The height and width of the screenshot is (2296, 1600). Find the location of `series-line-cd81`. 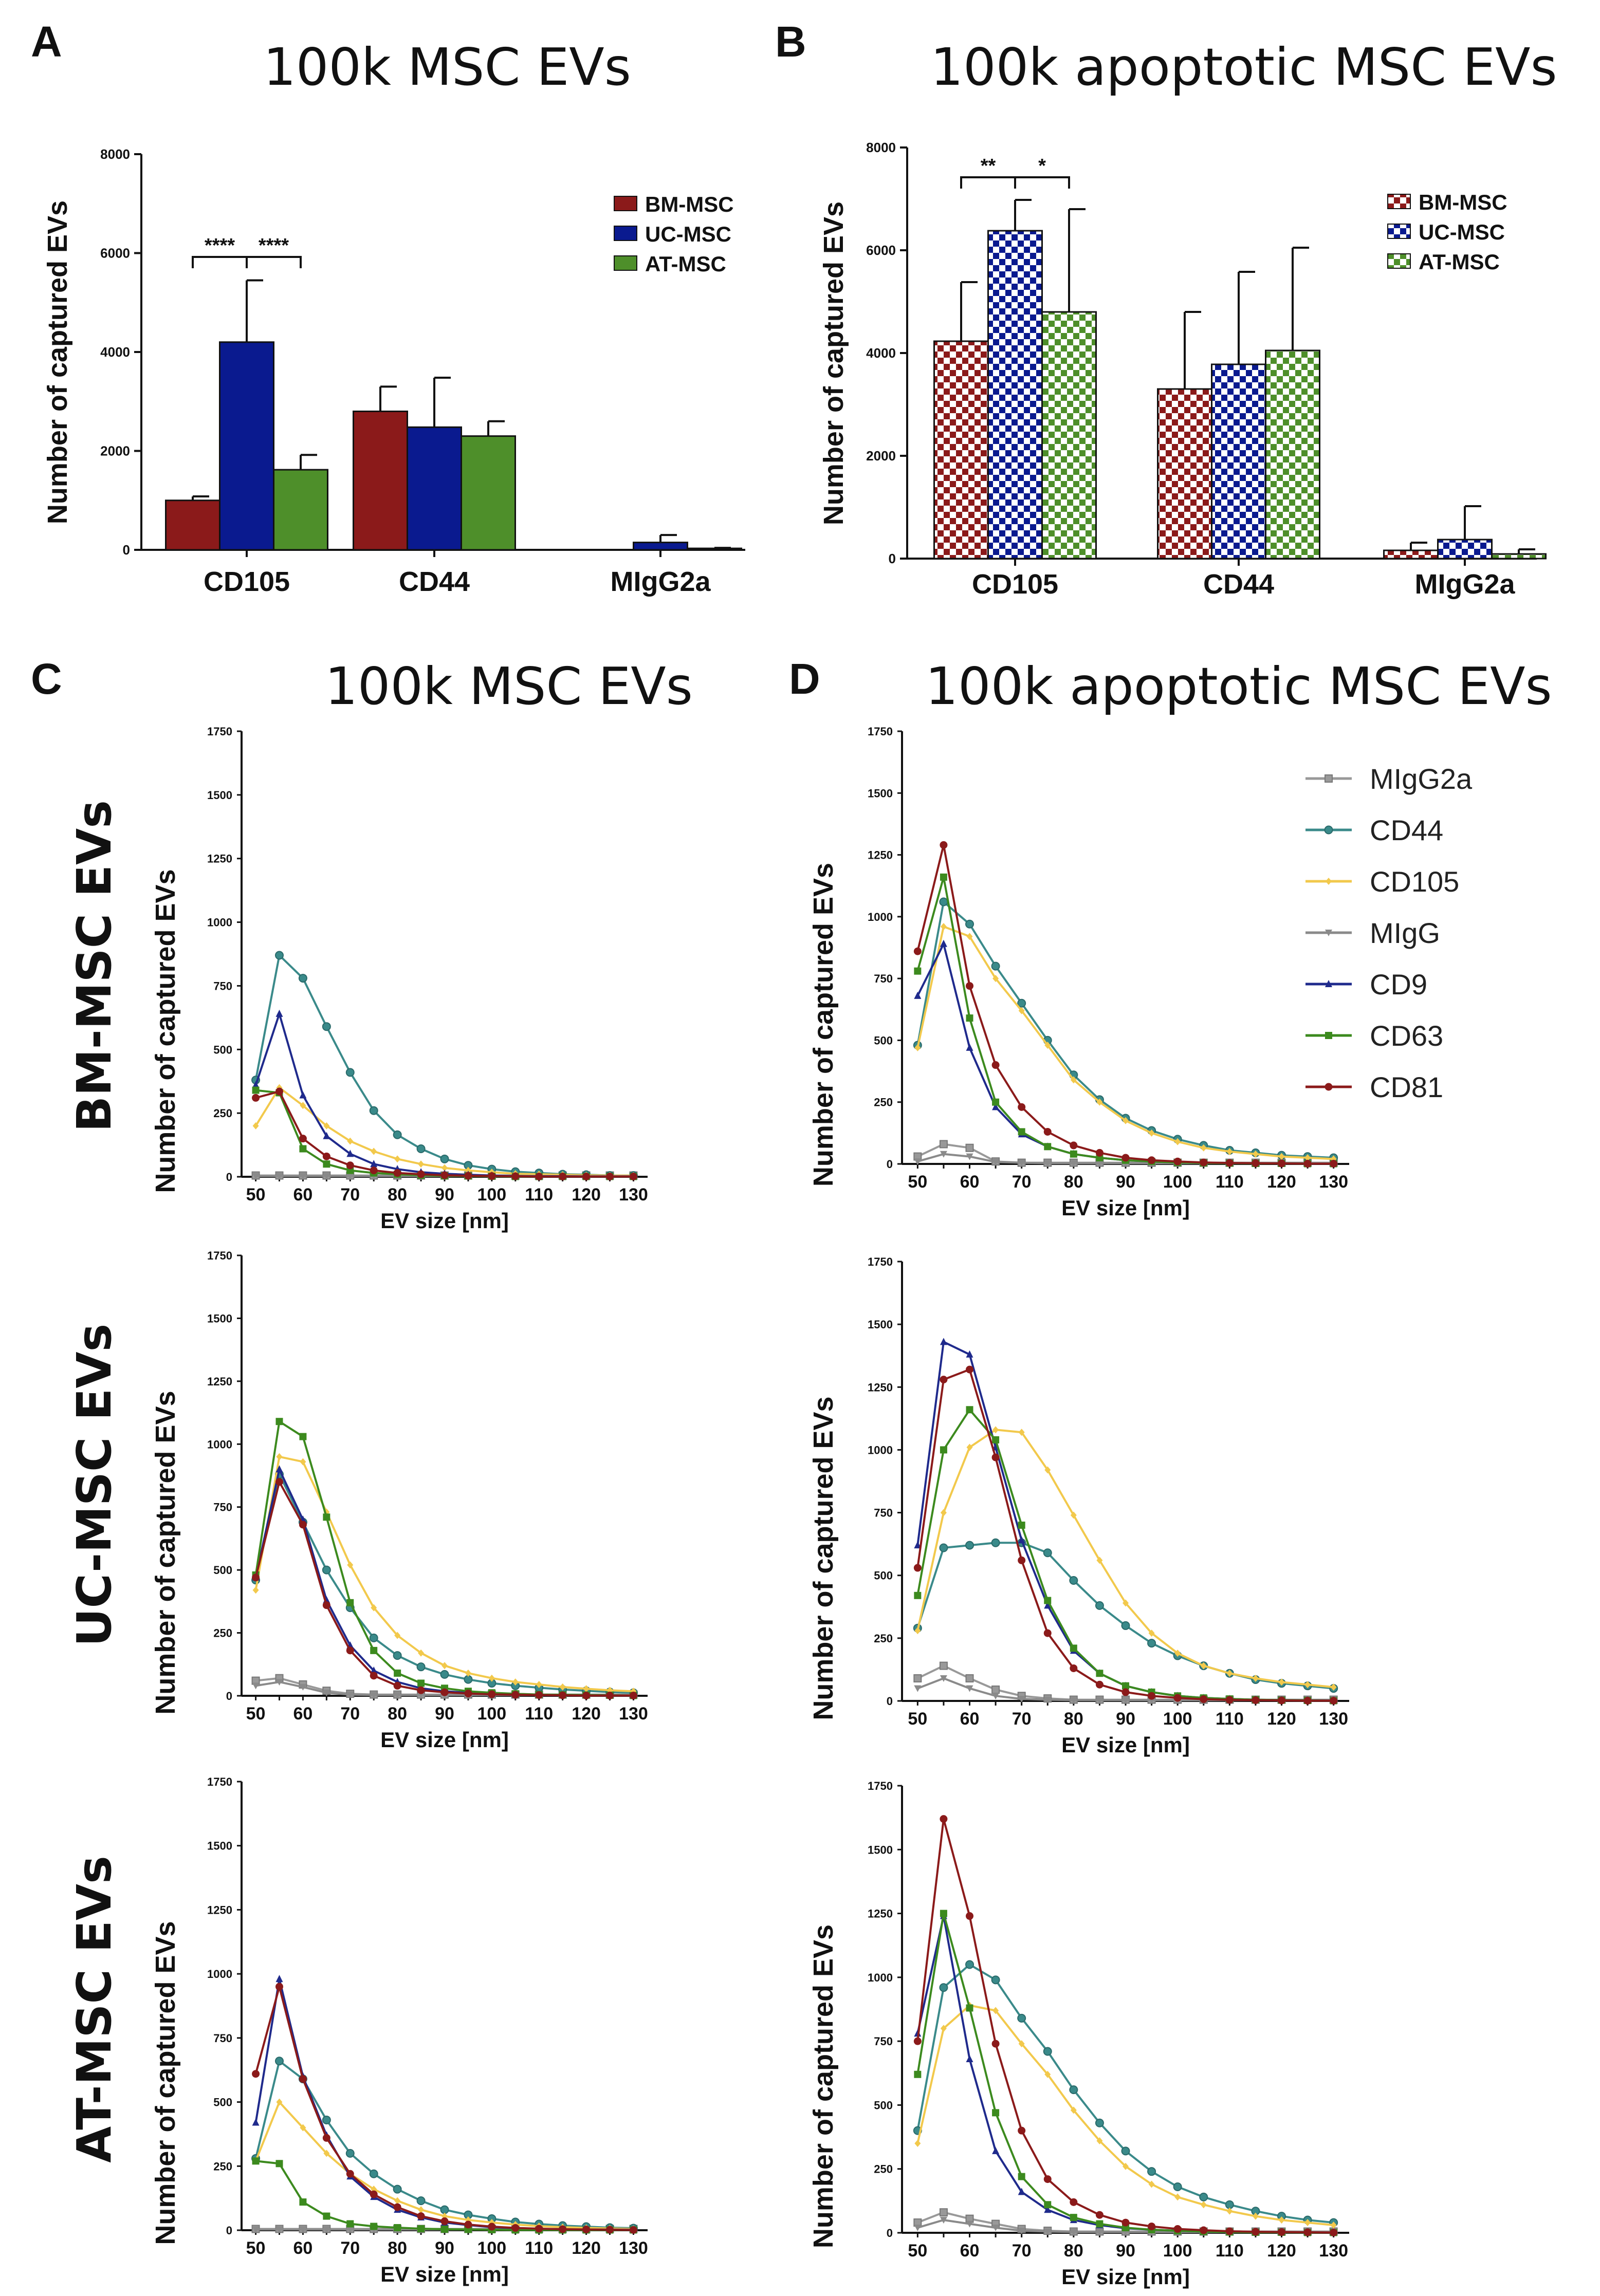

series-line-cd81 is located at coordinates (1125, 2026).